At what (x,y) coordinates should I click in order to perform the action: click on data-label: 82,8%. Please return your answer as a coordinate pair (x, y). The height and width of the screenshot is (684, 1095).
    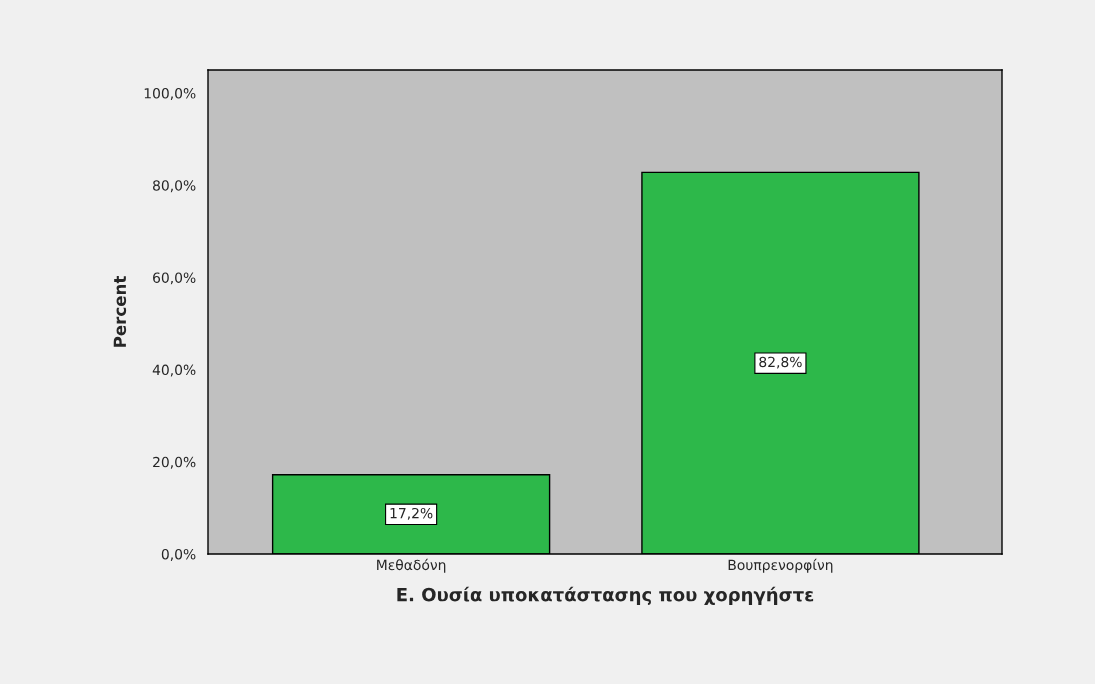
    Looking at the image, I should click on (780, 362).